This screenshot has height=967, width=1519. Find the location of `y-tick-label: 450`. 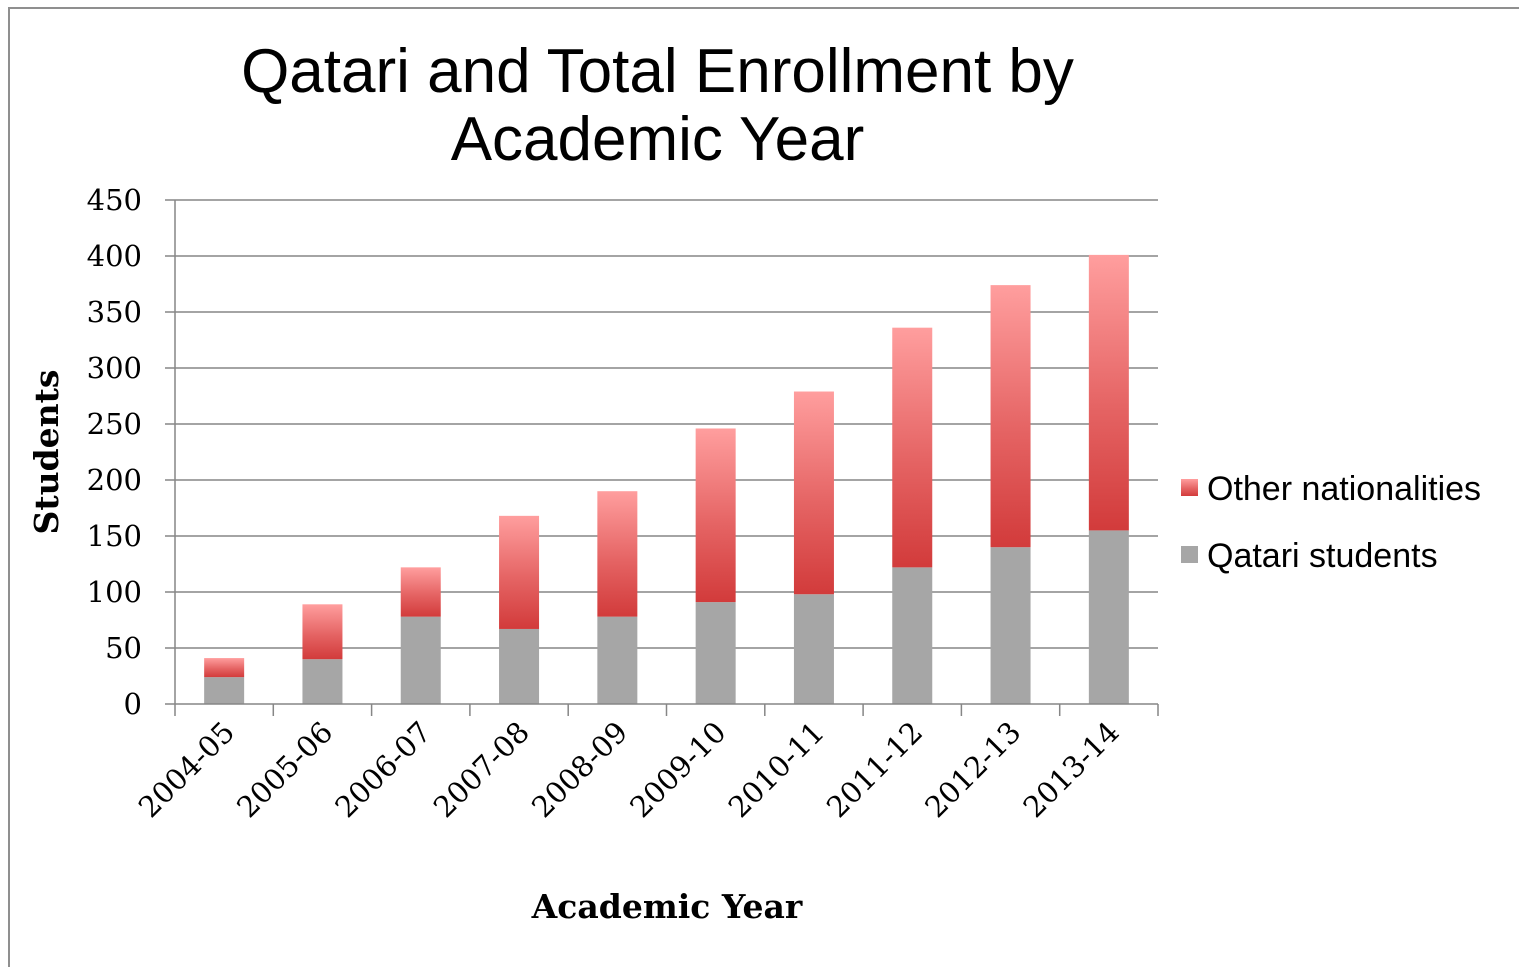

y-tick-label: 450 is located at coordinates (114, 200).